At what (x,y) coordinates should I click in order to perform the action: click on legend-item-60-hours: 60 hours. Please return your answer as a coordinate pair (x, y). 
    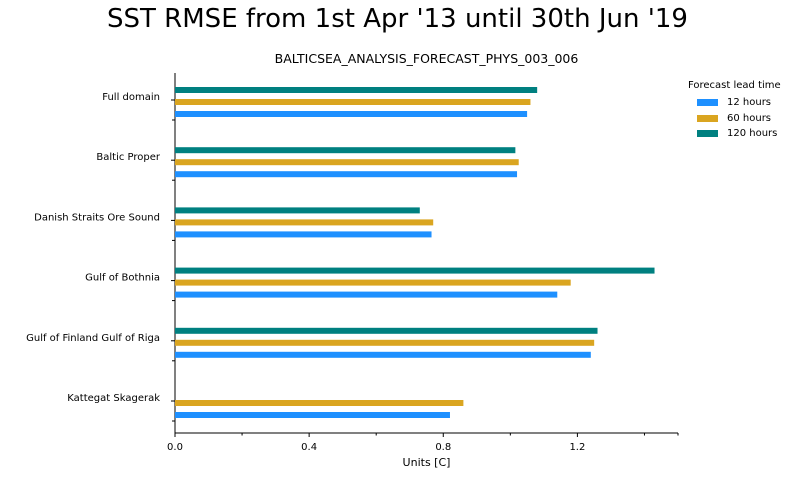
    Looking at the image, I should click on (734, 119).